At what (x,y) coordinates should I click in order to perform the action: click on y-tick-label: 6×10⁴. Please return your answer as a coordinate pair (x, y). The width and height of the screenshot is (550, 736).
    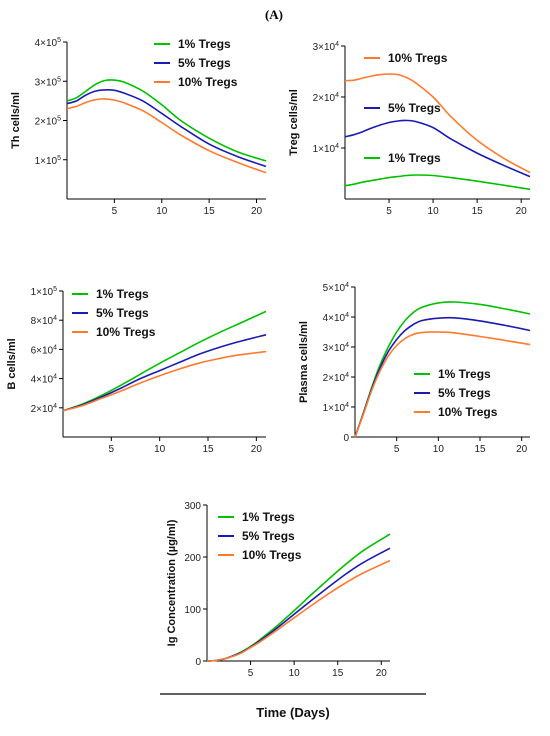
    Looking at the image, I should click on (44, 350).